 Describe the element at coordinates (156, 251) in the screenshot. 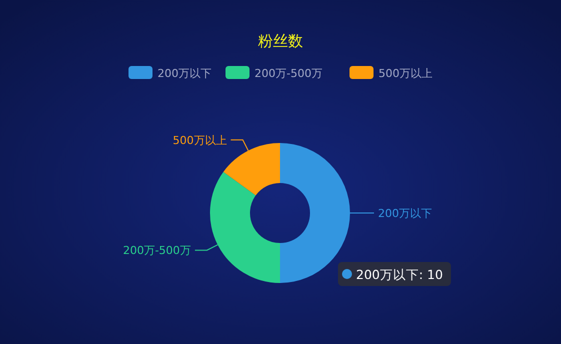

I see `slice-label: 200万-500万` at that location.